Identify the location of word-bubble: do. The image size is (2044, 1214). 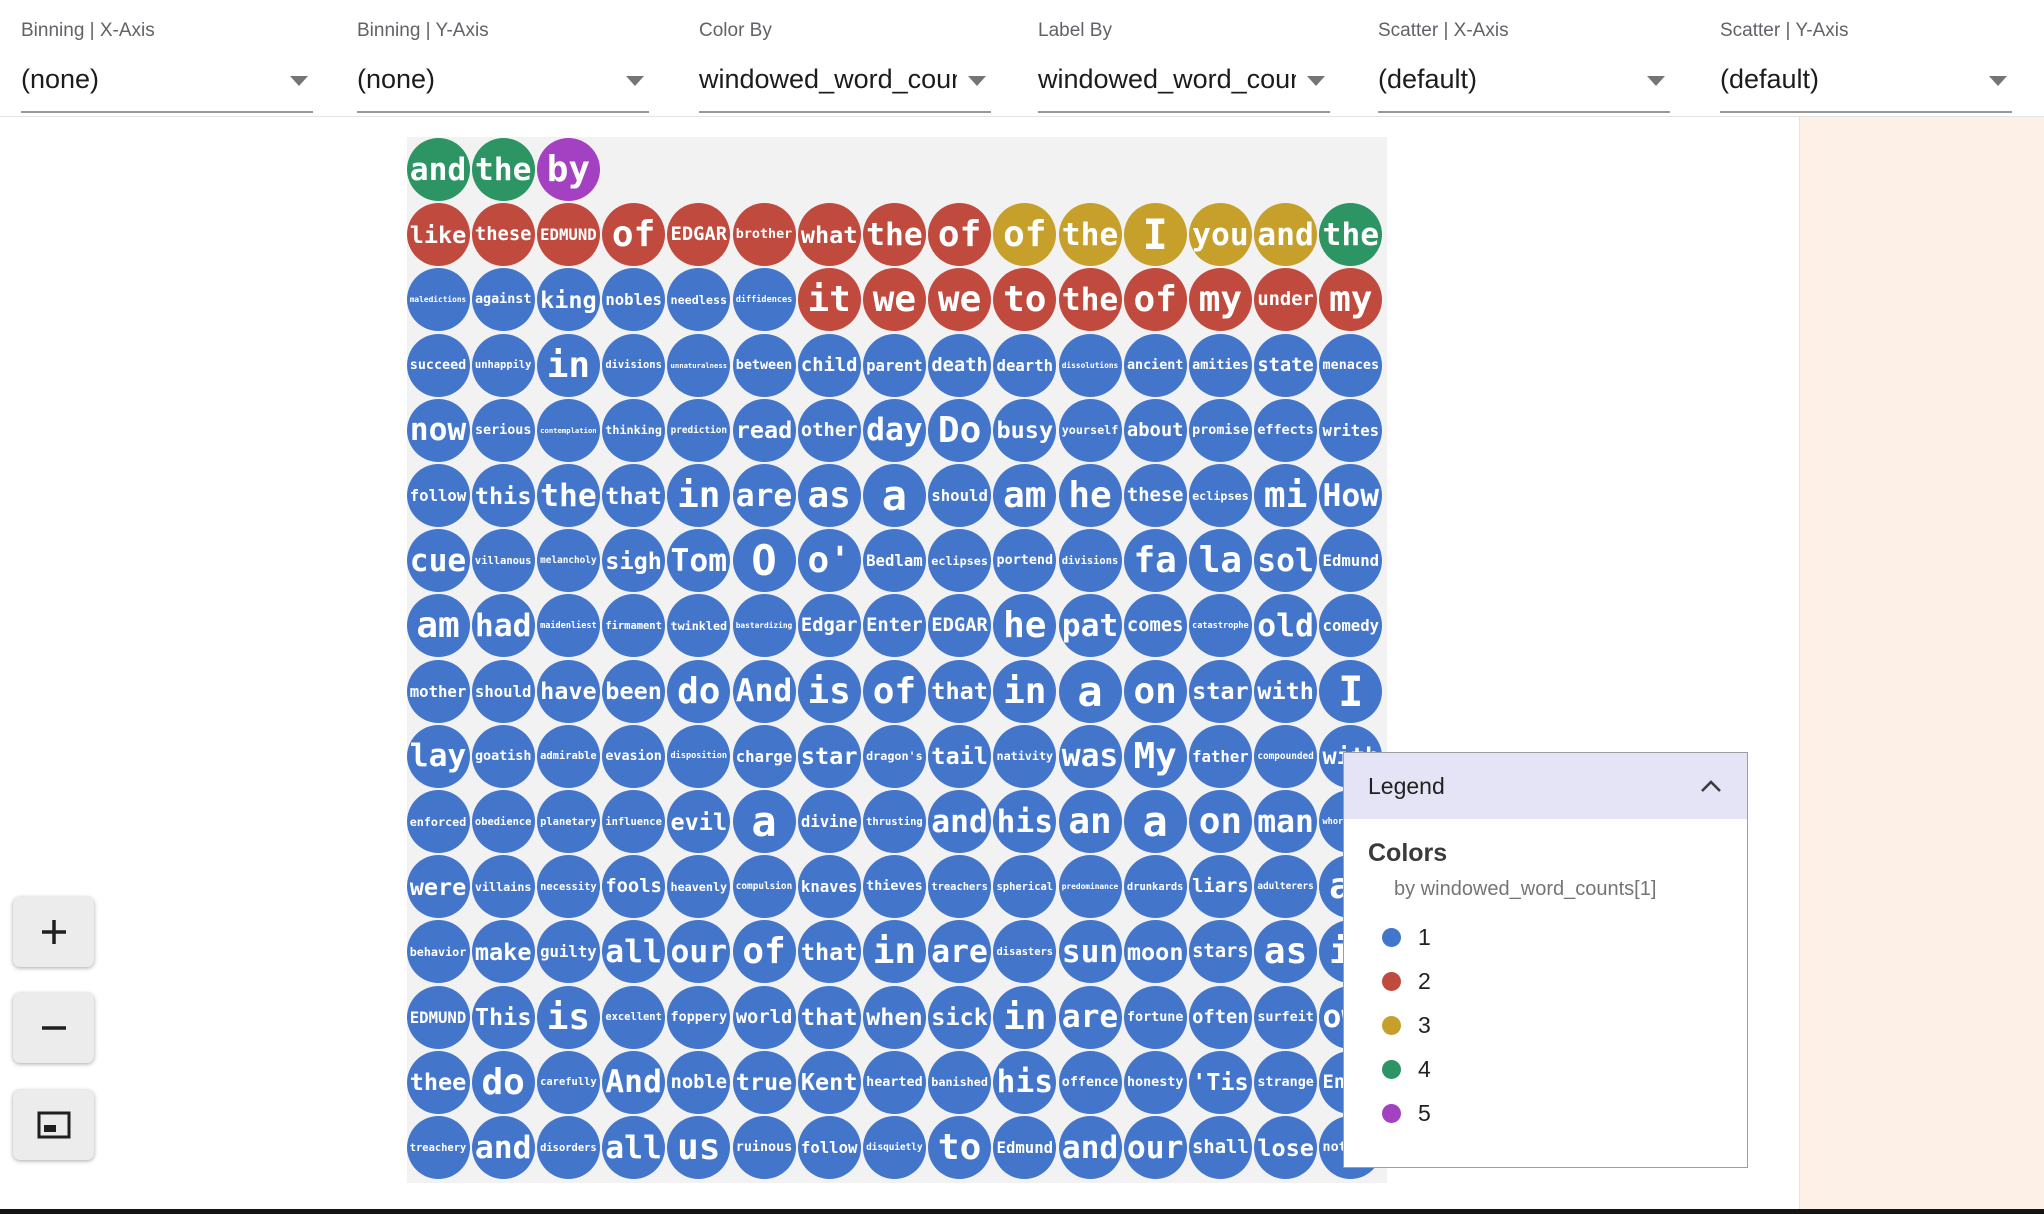
(699, 691).